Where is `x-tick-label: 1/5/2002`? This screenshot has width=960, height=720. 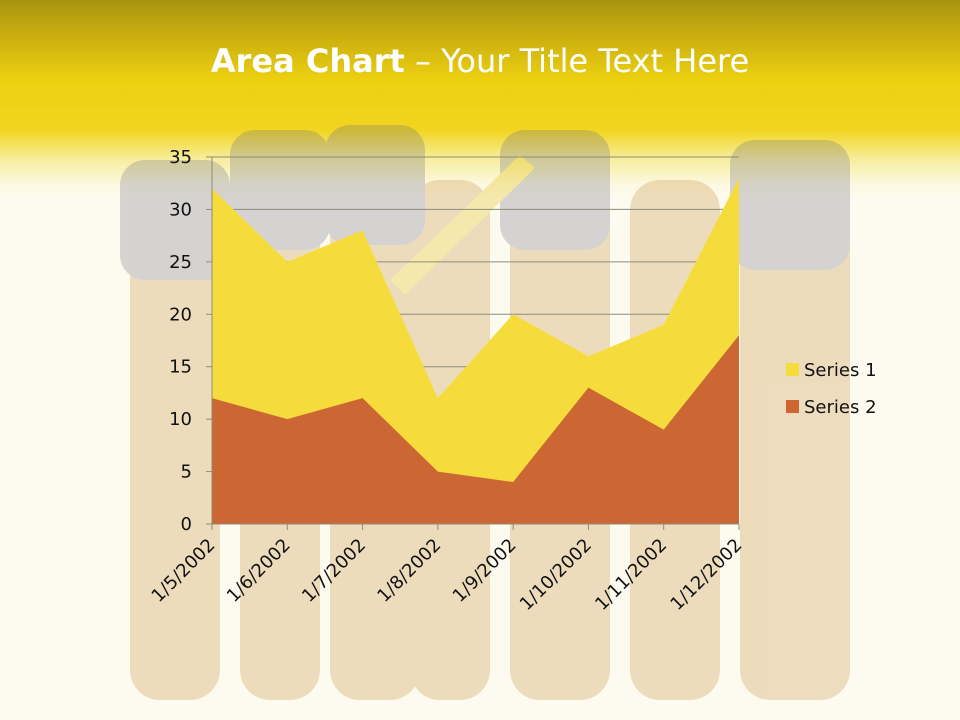
x-tick-label: 1/5/2002 is located at coordinates (184, 571).